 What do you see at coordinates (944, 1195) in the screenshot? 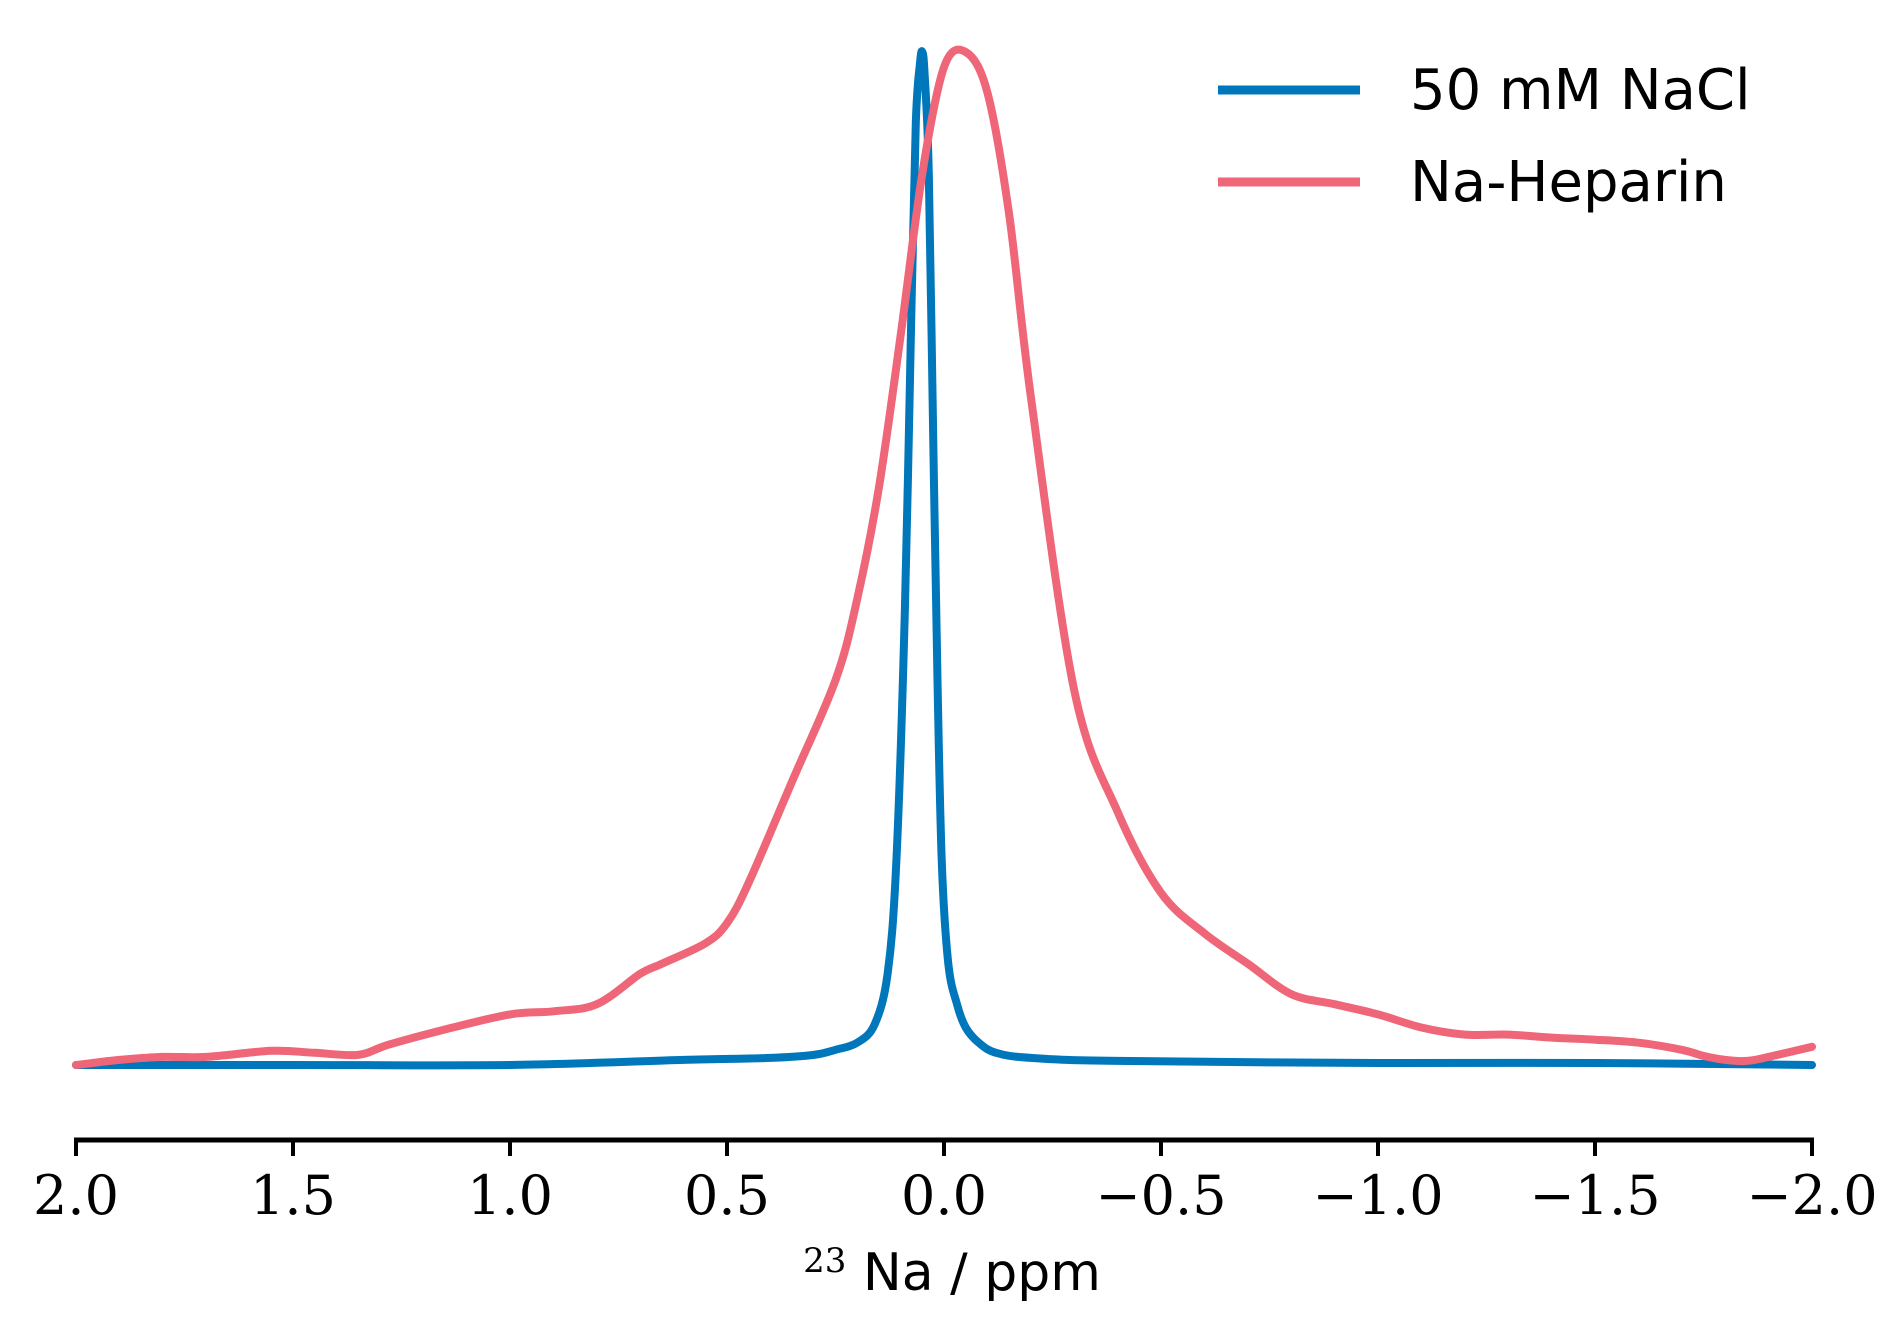
I see `x-tick-label: 0.0` at bounding box center [944, 1195].